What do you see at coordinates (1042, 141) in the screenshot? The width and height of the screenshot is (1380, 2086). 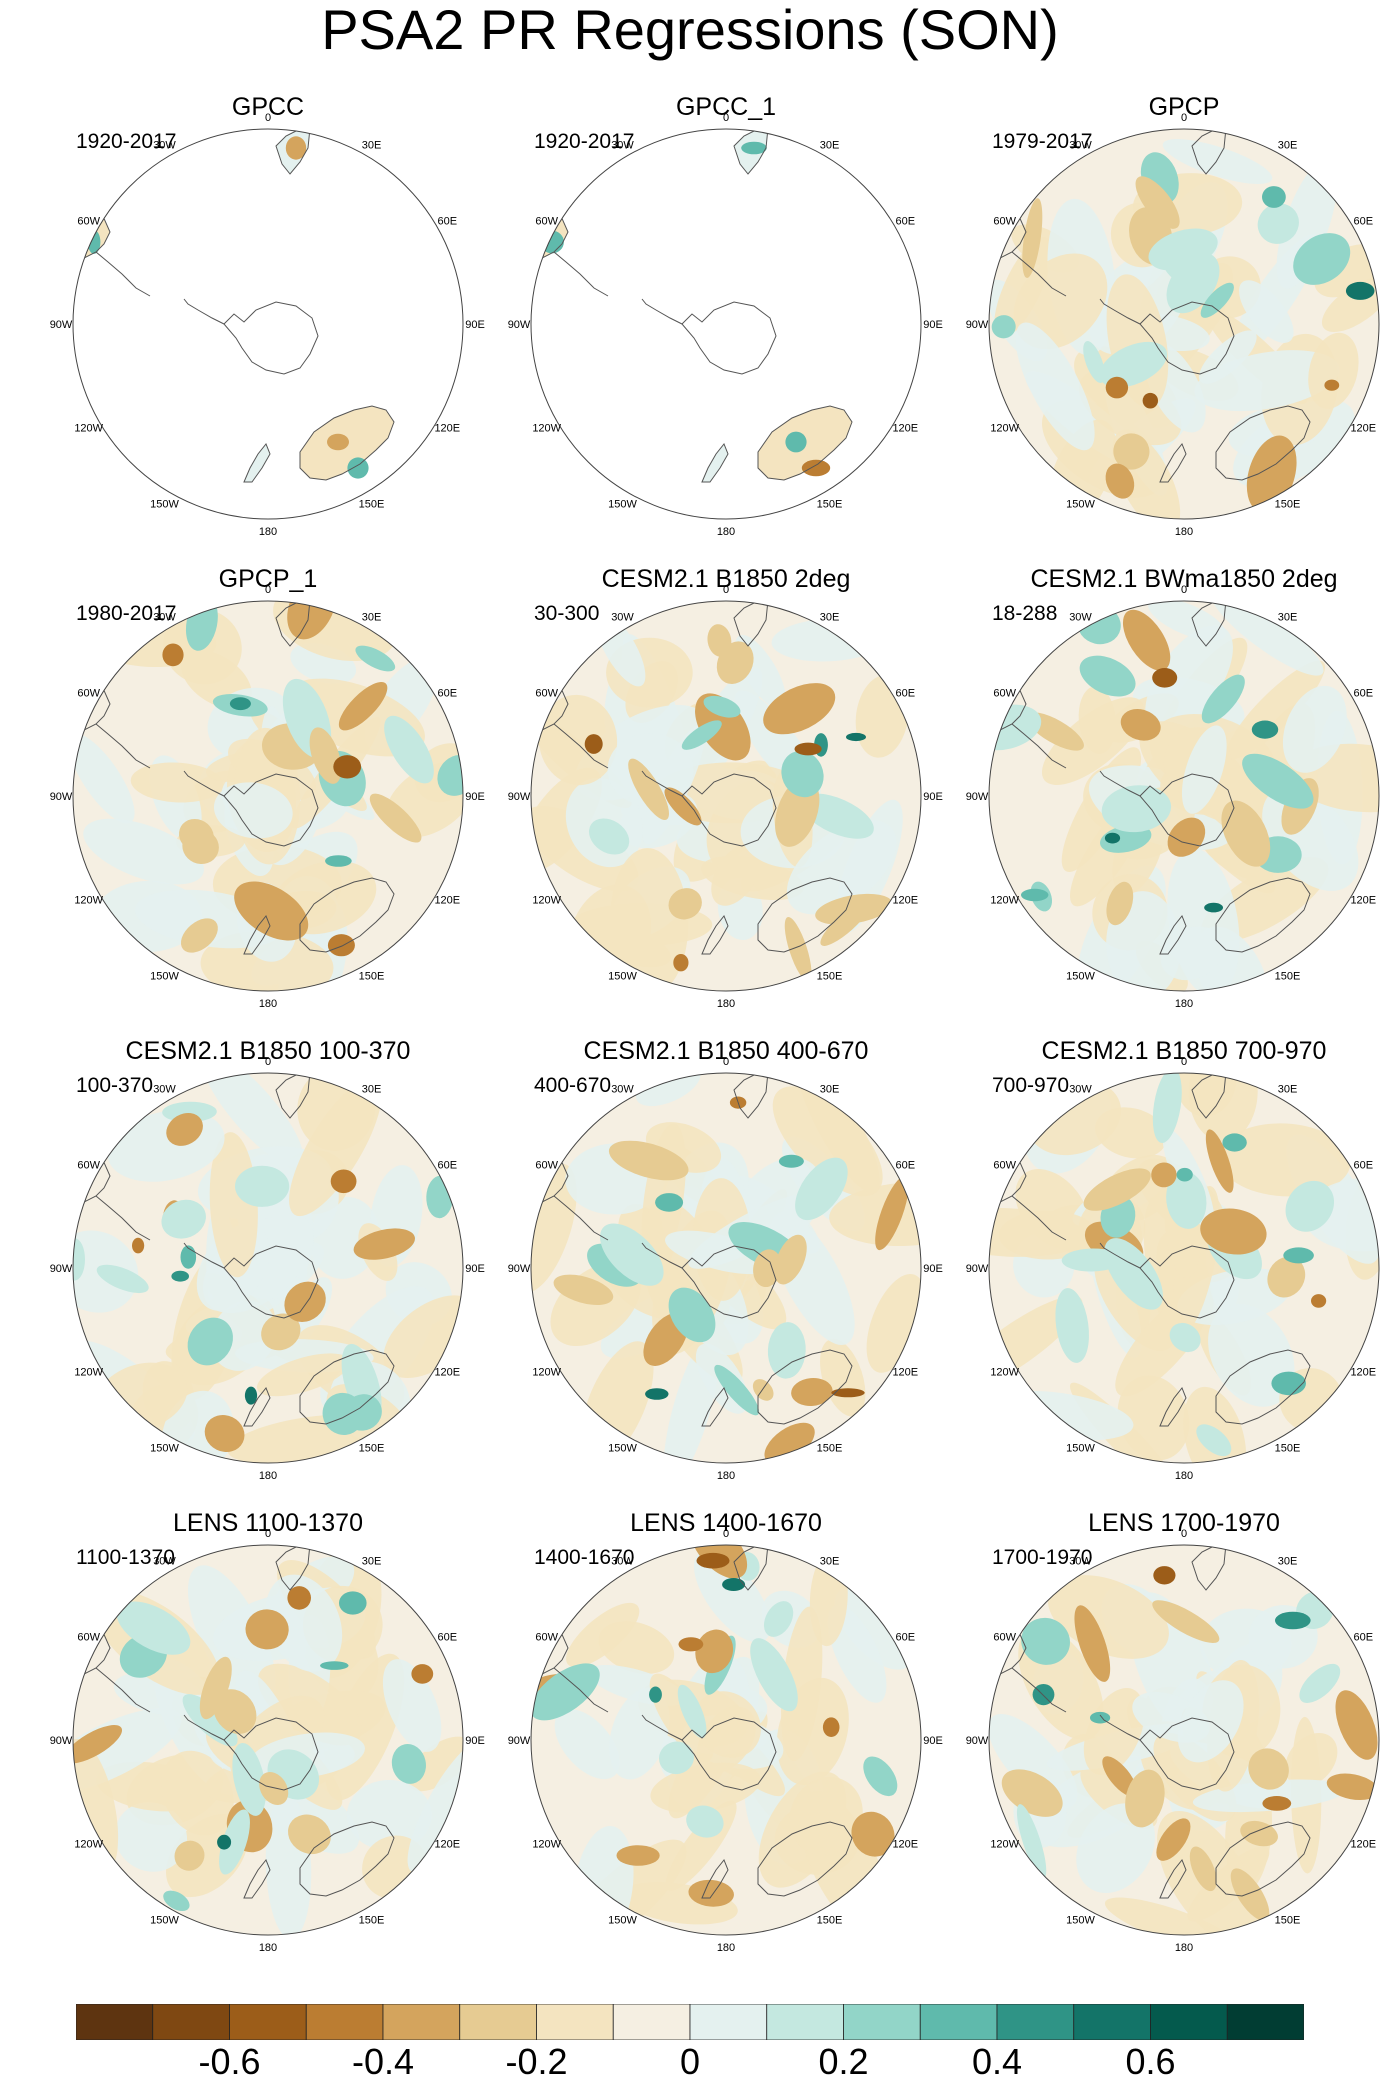 I see `panel-years: 1979-2017` at bounding box center [1042, 141].